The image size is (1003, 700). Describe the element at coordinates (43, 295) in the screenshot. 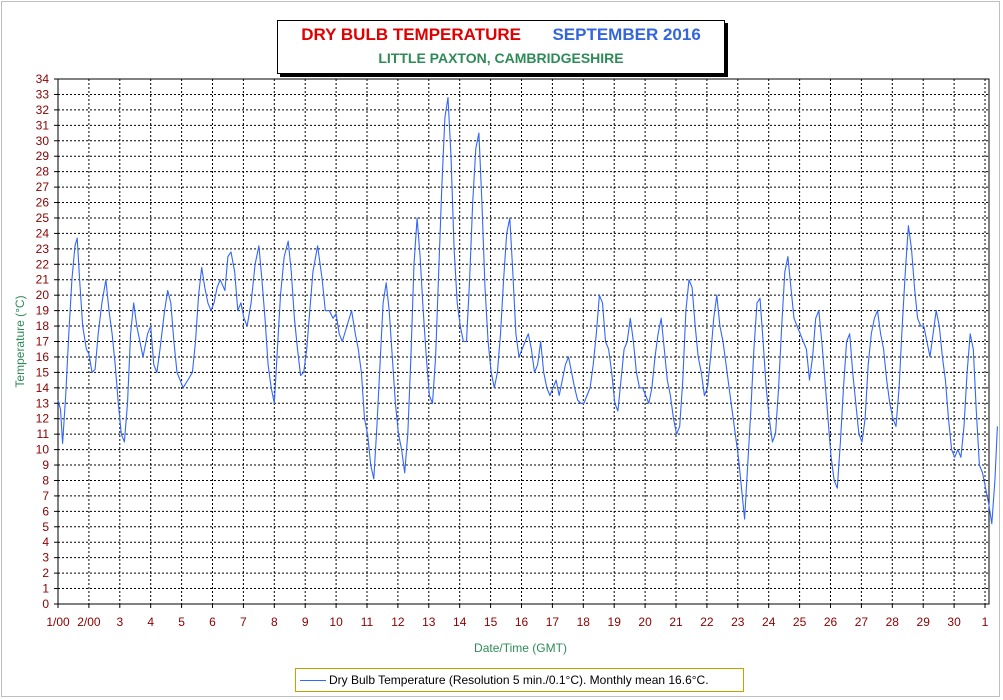

I see `y-tick-label: 20` at that location.